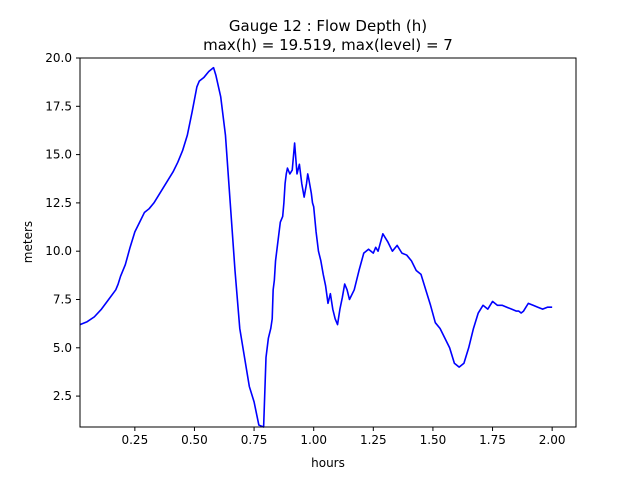  What do you see at coordinates (62, 396) in the screenshot?
I see `y-tick-label: 2.5` at bounding box center [62, 396].